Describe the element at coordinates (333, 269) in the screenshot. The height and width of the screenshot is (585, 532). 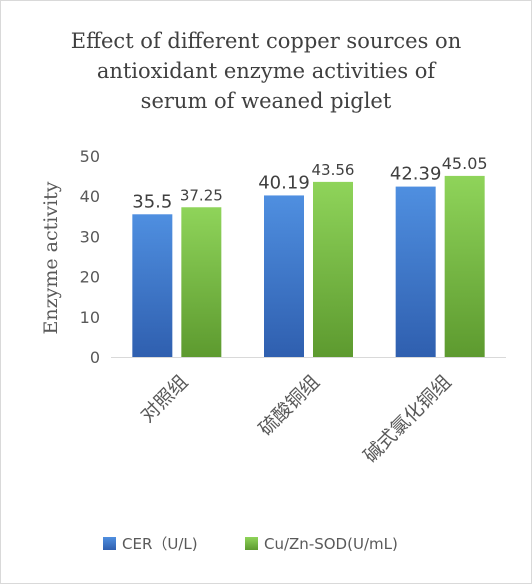
I see `bar-sod-硫酸铜组` at that location.